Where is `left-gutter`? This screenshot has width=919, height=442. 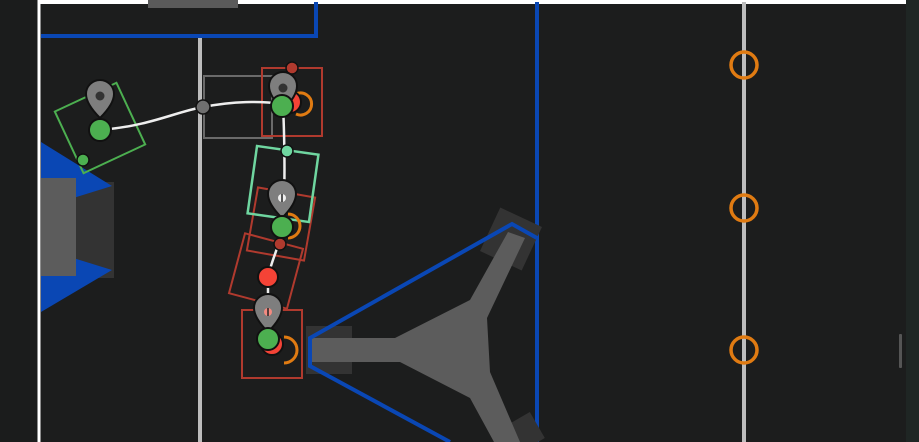
left-gutter is located at coordinates (19, 221).